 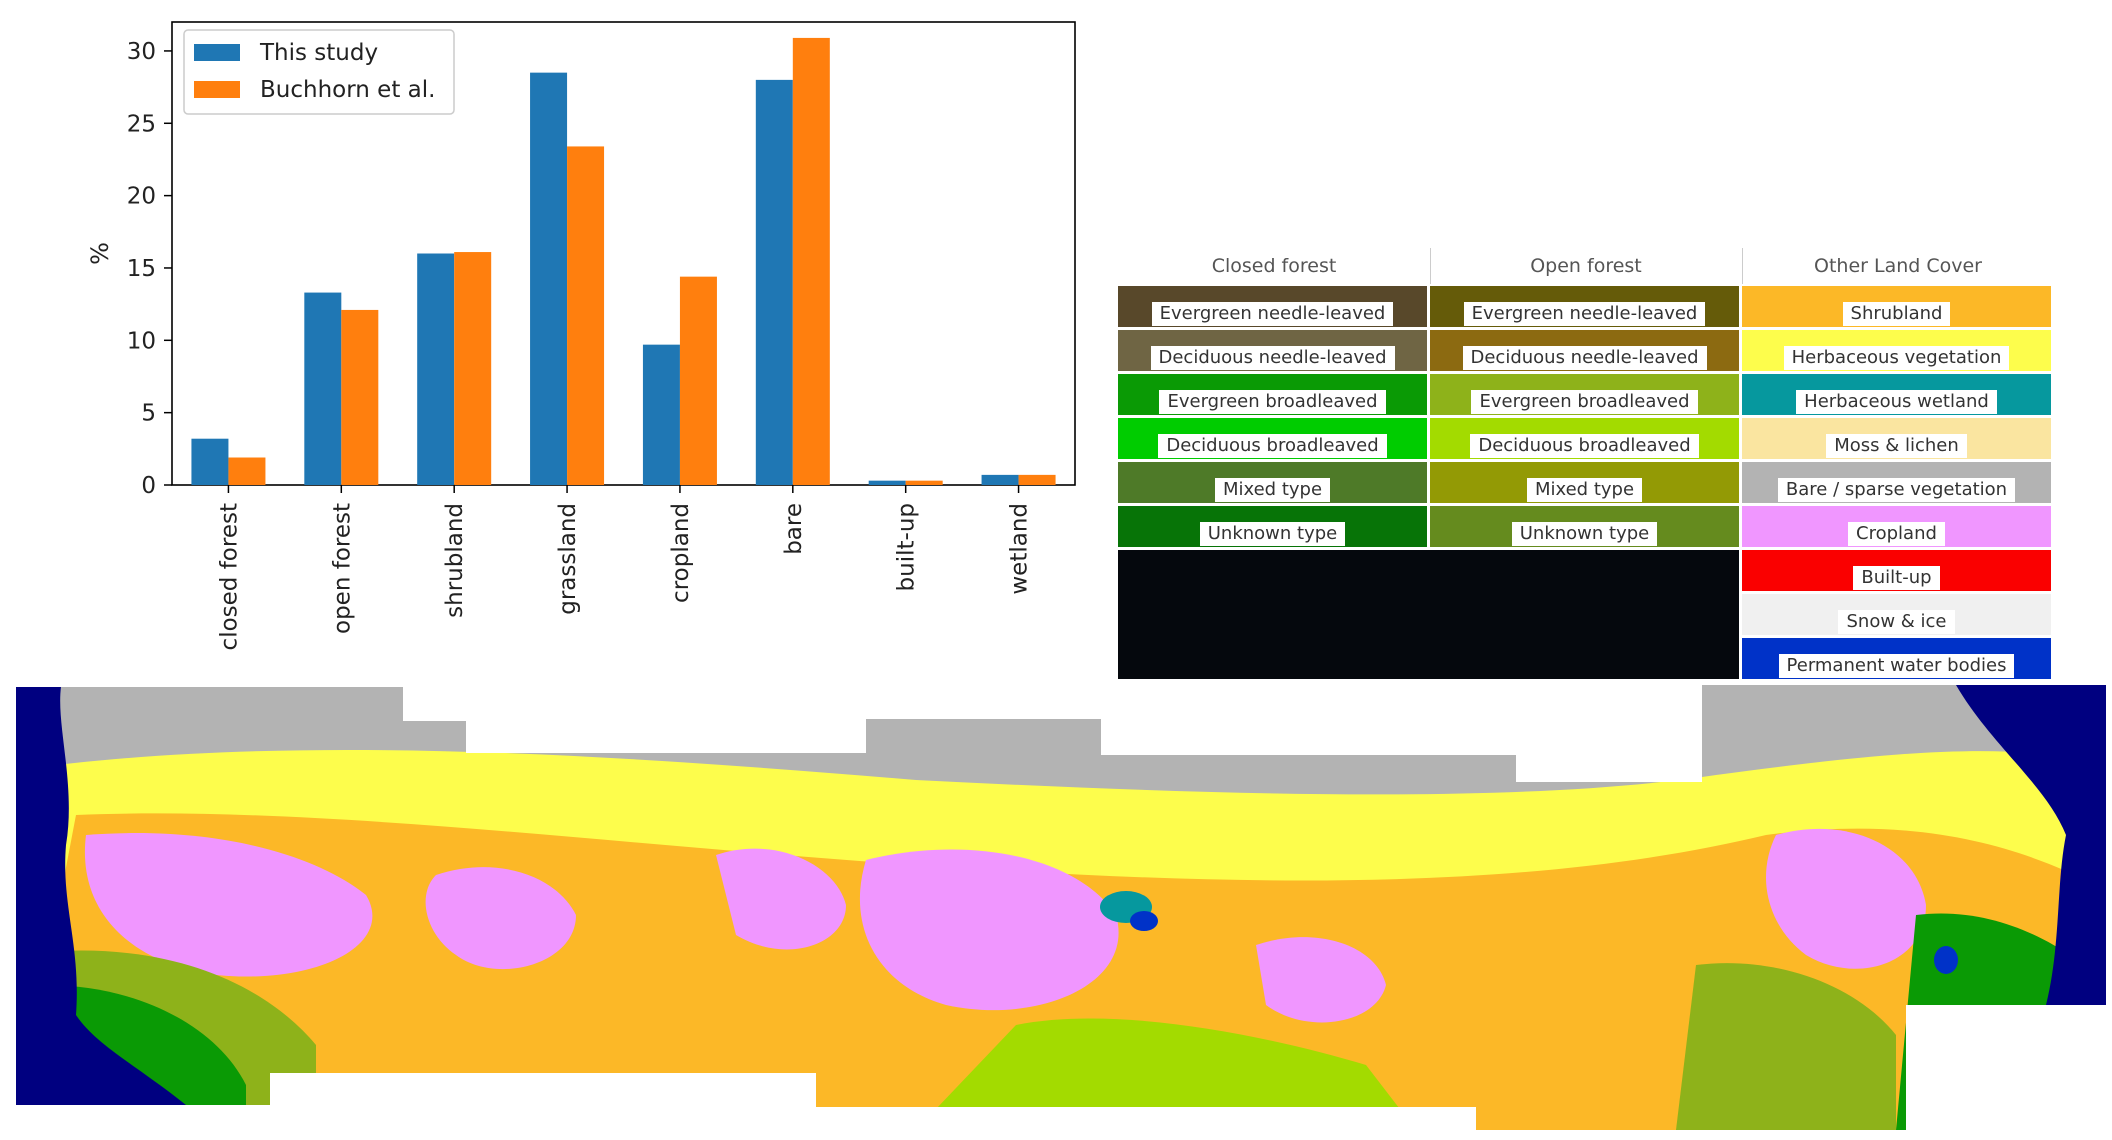 I want to click on legend-class-label: Bare / sparse vegetation, so click(x=1896, y=490).